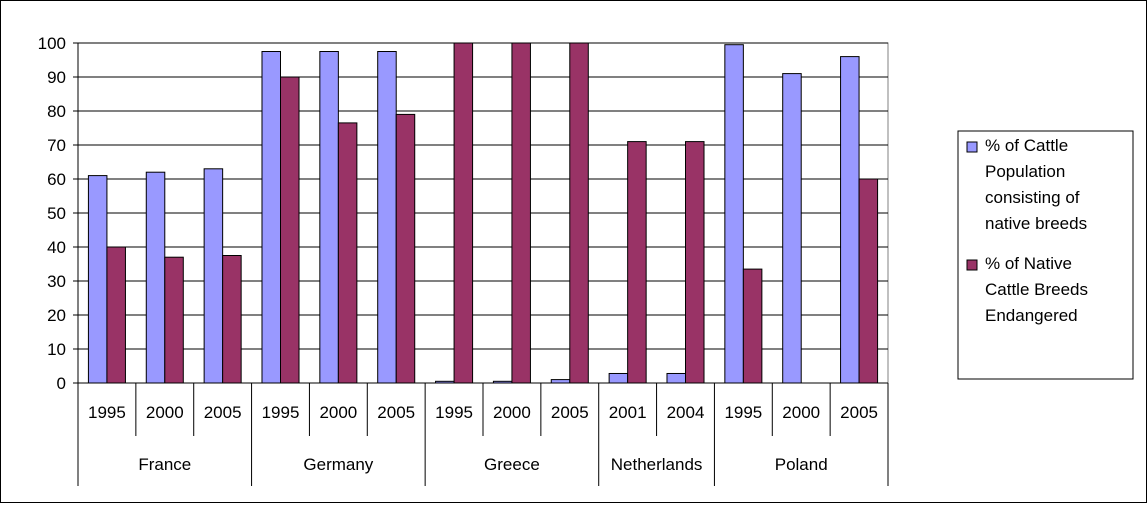  What do you see at coordinates (1026, 145) in the screenshot?
I see `legend-label: % of Cattle` at bounding box center [1026, 145].